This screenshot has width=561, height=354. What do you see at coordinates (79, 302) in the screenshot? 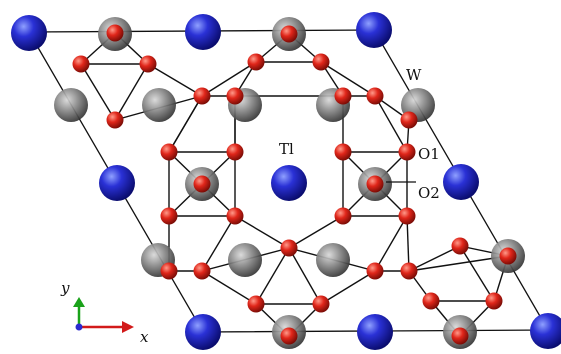
I see `y-axis-arrowhead` at bounding box center [79, 302].